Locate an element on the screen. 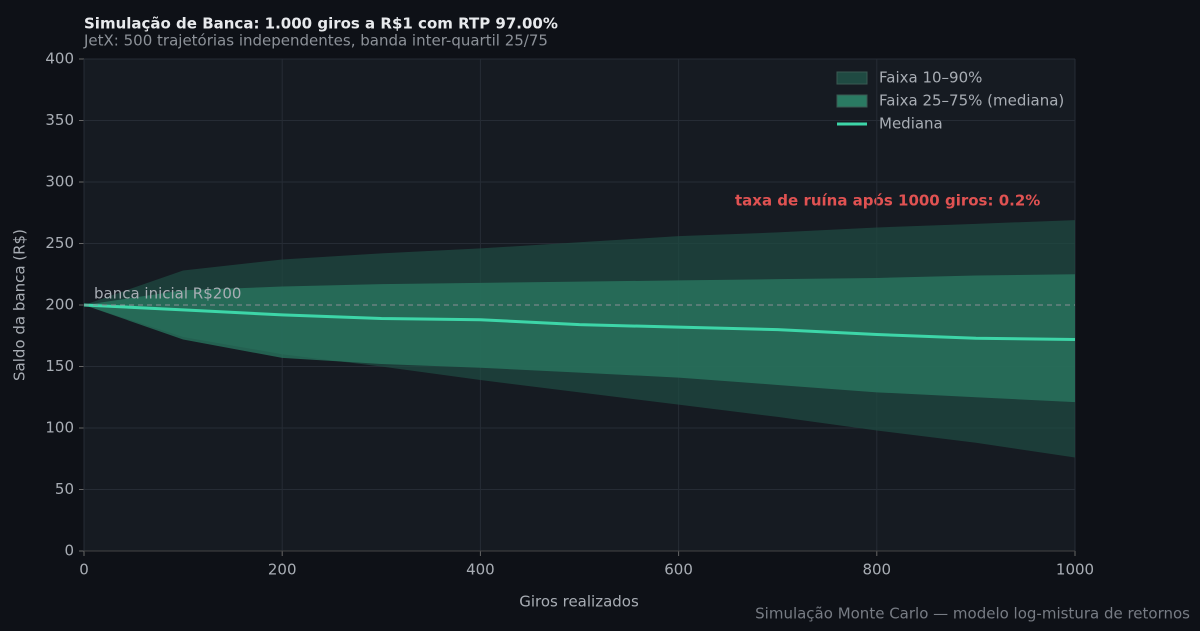 The width and height of the screenshot is (1200, 631). legend-label: Mediana is located at coordinates (911, 124).